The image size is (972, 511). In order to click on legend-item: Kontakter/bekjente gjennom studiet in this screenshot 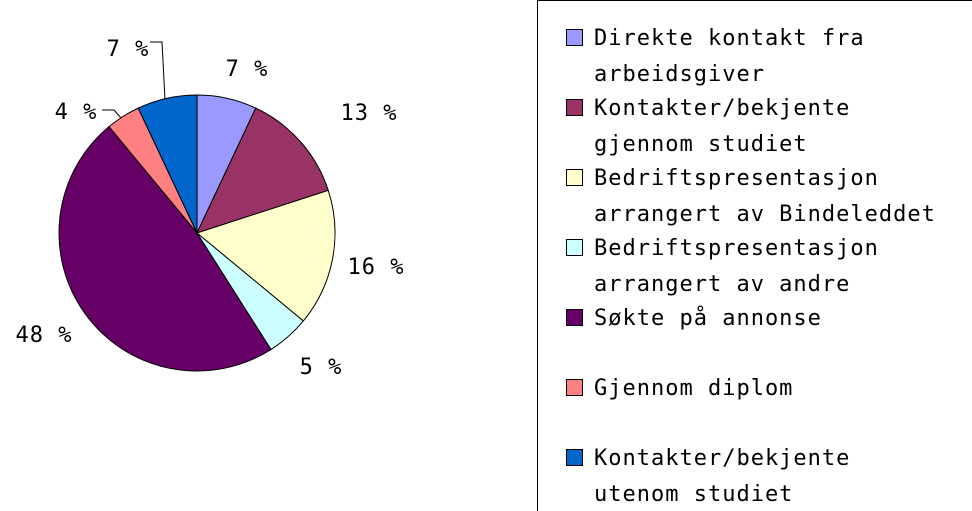, I will do `click(756, 127)`.